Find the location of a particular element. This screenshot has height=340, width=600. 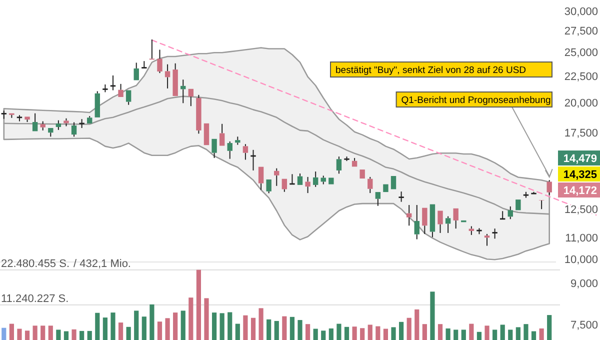

annotation: 14,172 is located at coordinates (580, 190).